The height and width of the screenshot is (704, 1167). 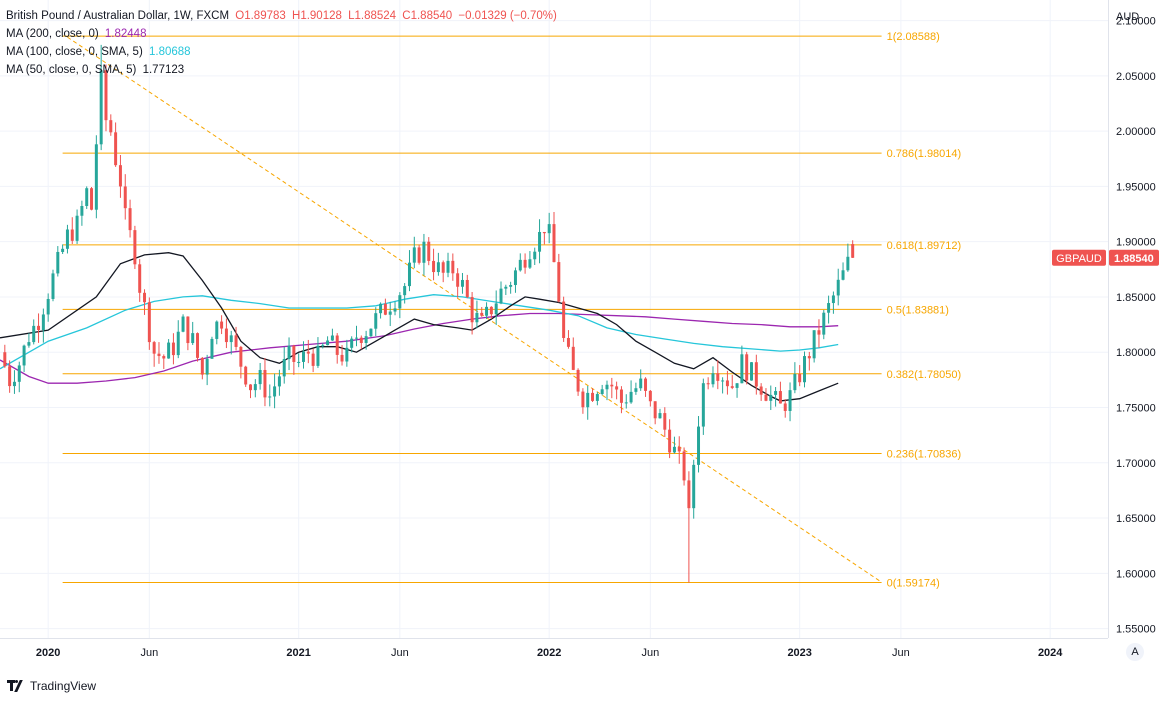 I want to click on ma100-value: 1.80688, so click(x=170, y=52).